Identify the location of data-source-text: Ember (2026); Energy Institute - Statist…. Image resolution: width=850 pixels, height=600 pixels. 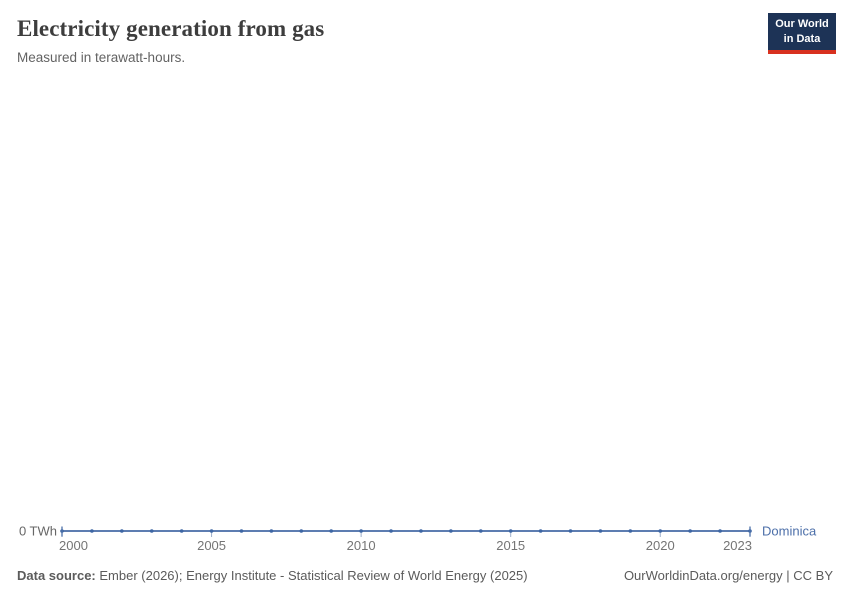
(313, 575).